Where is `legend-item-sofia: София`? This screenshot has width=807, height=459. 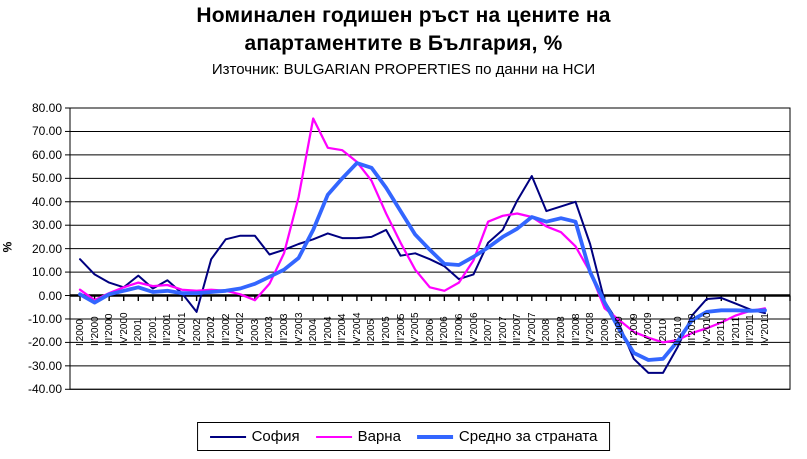 legend-item-sofia: София is located at coordinates (254, 436).